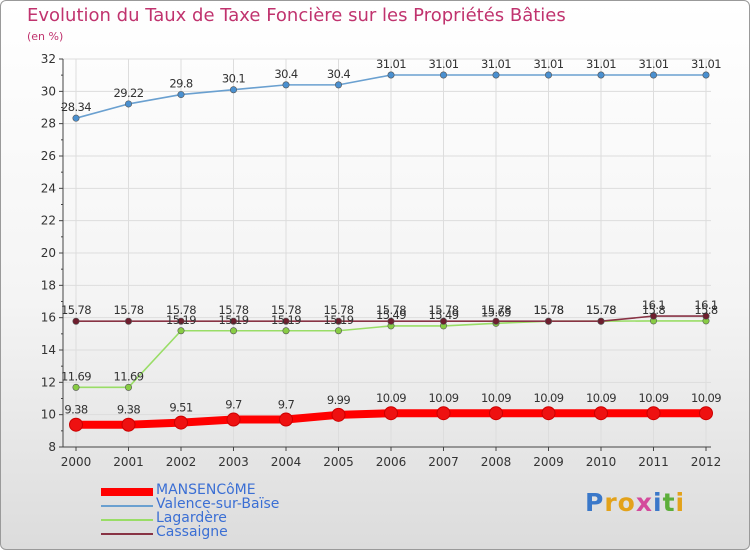  What do you see at coordinates (76, 107) in the screenshot?
I see `data-label: 28.34` at bounding box center [76, 107].